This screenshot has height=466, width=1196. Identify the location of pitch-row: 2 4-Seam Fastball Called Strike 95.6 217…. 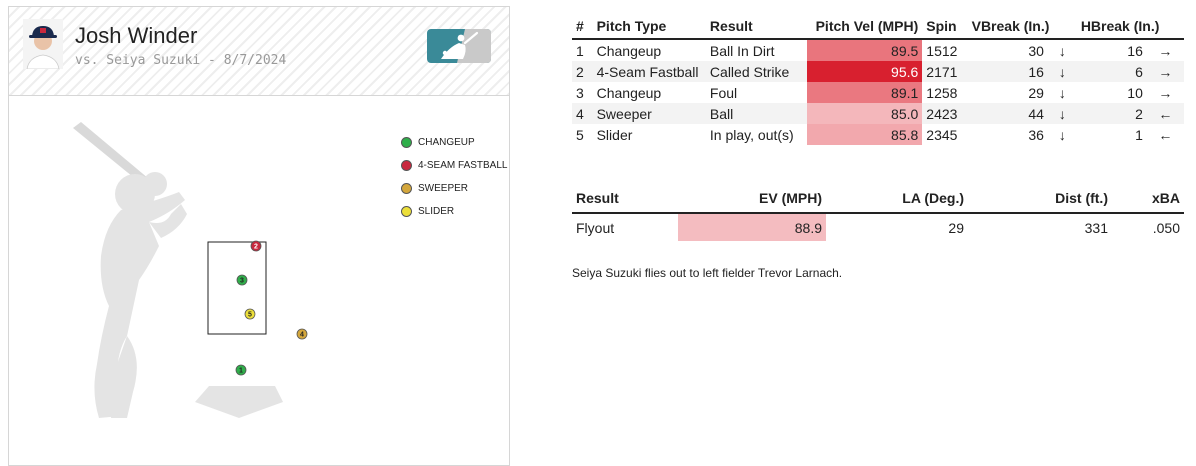
(878, 71).